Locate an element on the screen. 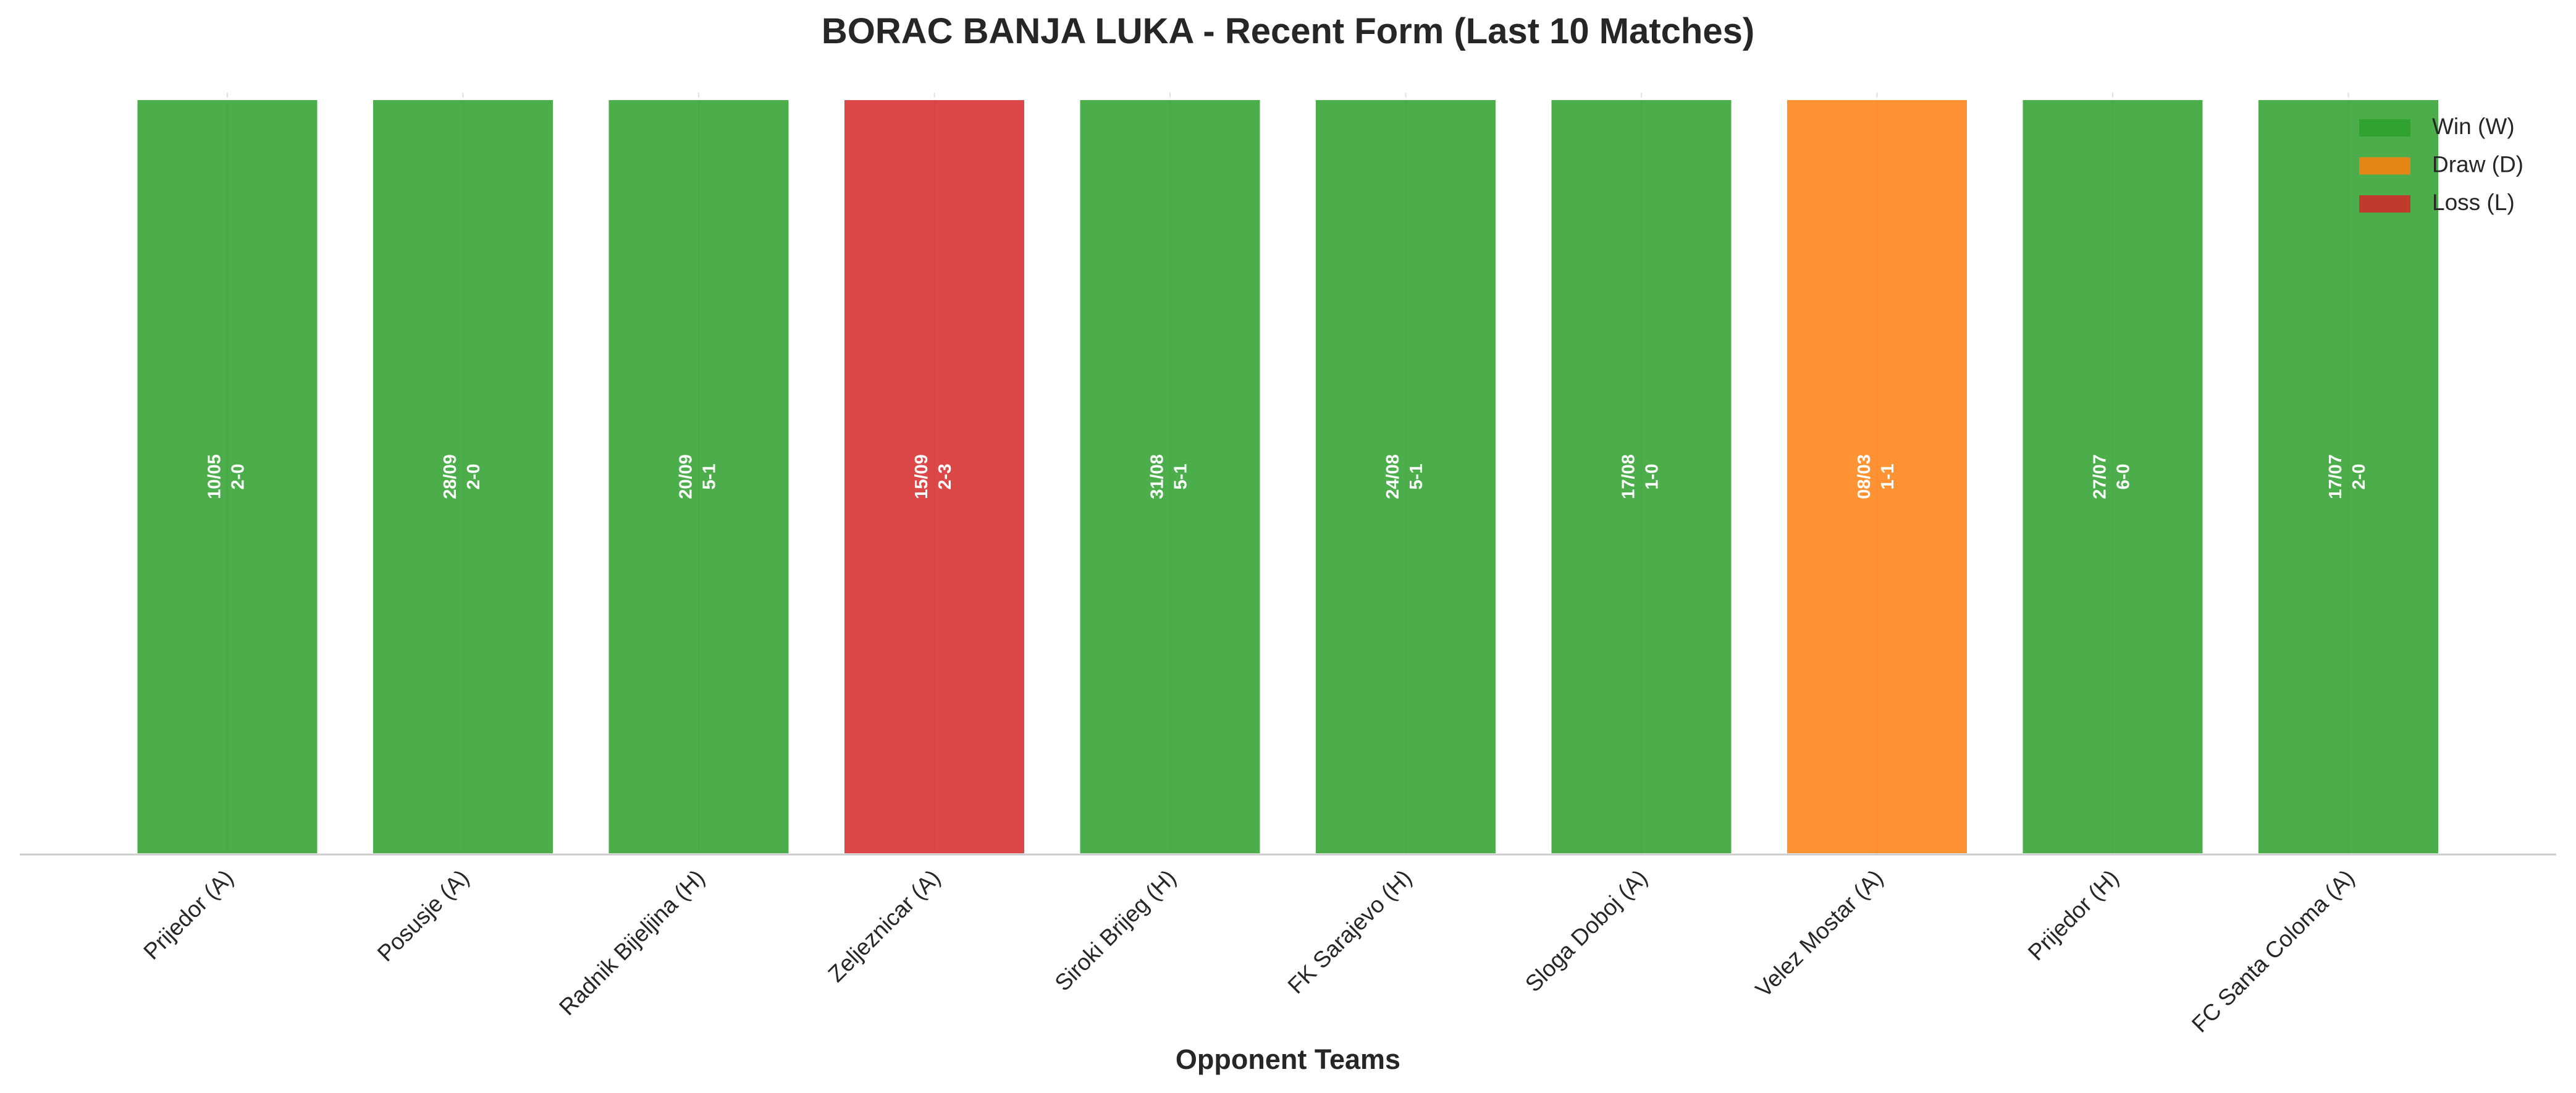  bar-score-label: 1-0 is located at coordinates (1652, 477).